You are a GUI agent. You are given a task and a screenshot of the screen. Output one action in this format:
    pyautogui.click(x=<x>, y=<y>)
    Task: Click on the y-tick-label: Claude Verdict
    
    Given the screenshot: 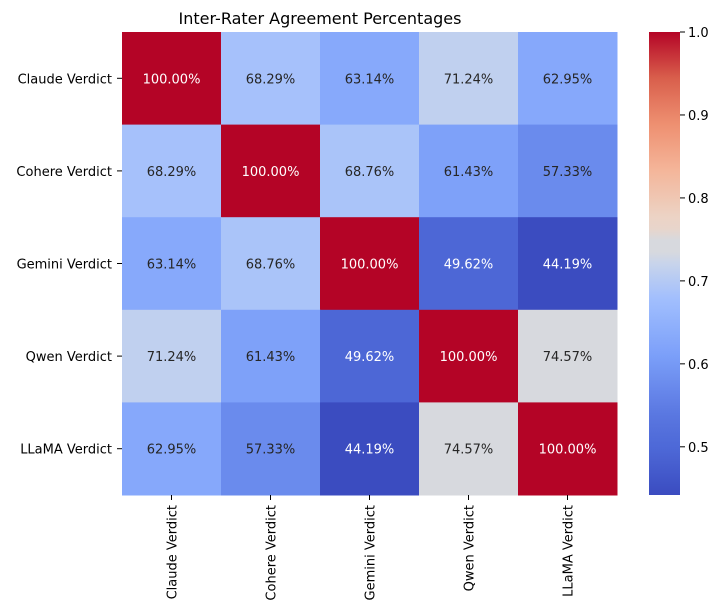 What is the action you would take?
    pyautogui.click(x=65, y=79)
    